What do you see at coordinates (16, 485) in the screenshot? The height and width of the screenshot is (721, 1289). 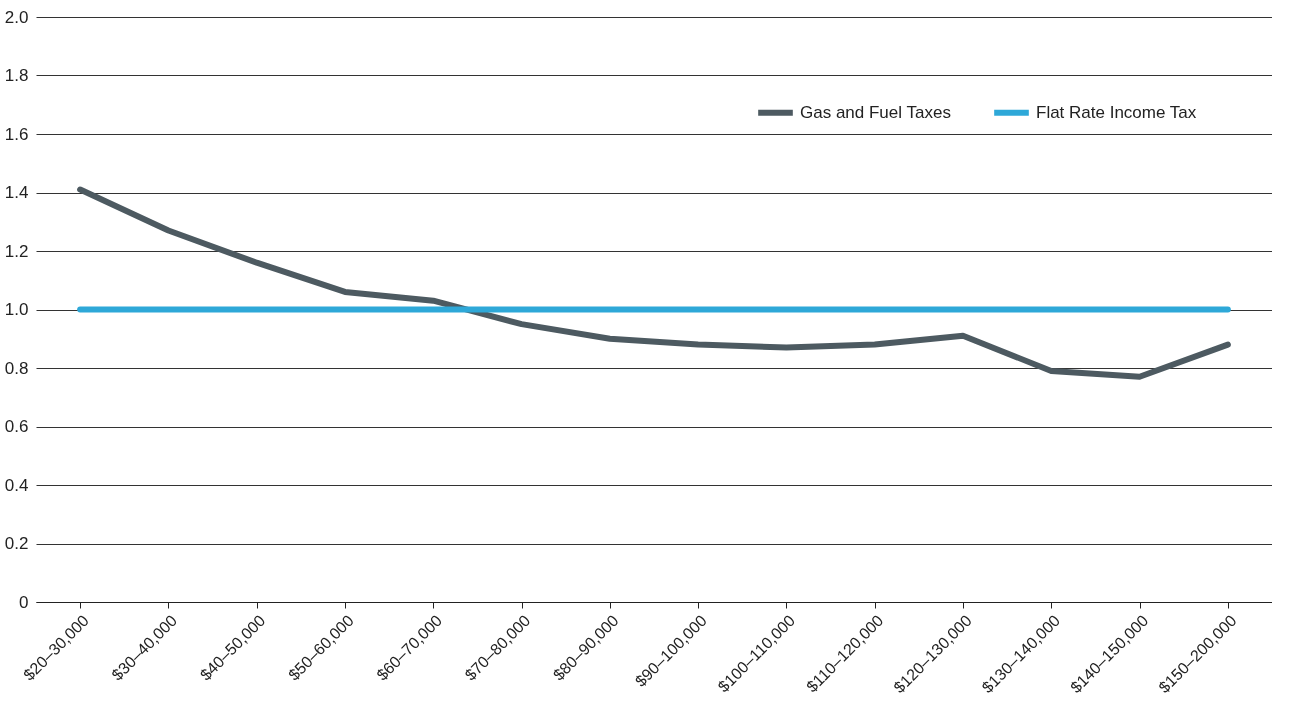 I see `y-tick-label: 0.4` at bounding box center [16, 485].